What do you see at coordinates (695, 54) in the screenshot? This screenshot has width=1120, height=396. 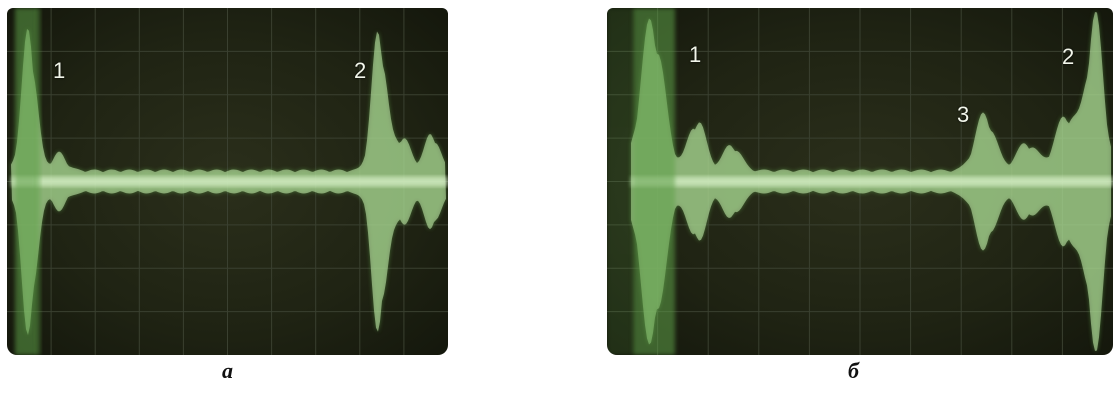 I see `marker-1-b: 1` at bounding box center [695, 54].